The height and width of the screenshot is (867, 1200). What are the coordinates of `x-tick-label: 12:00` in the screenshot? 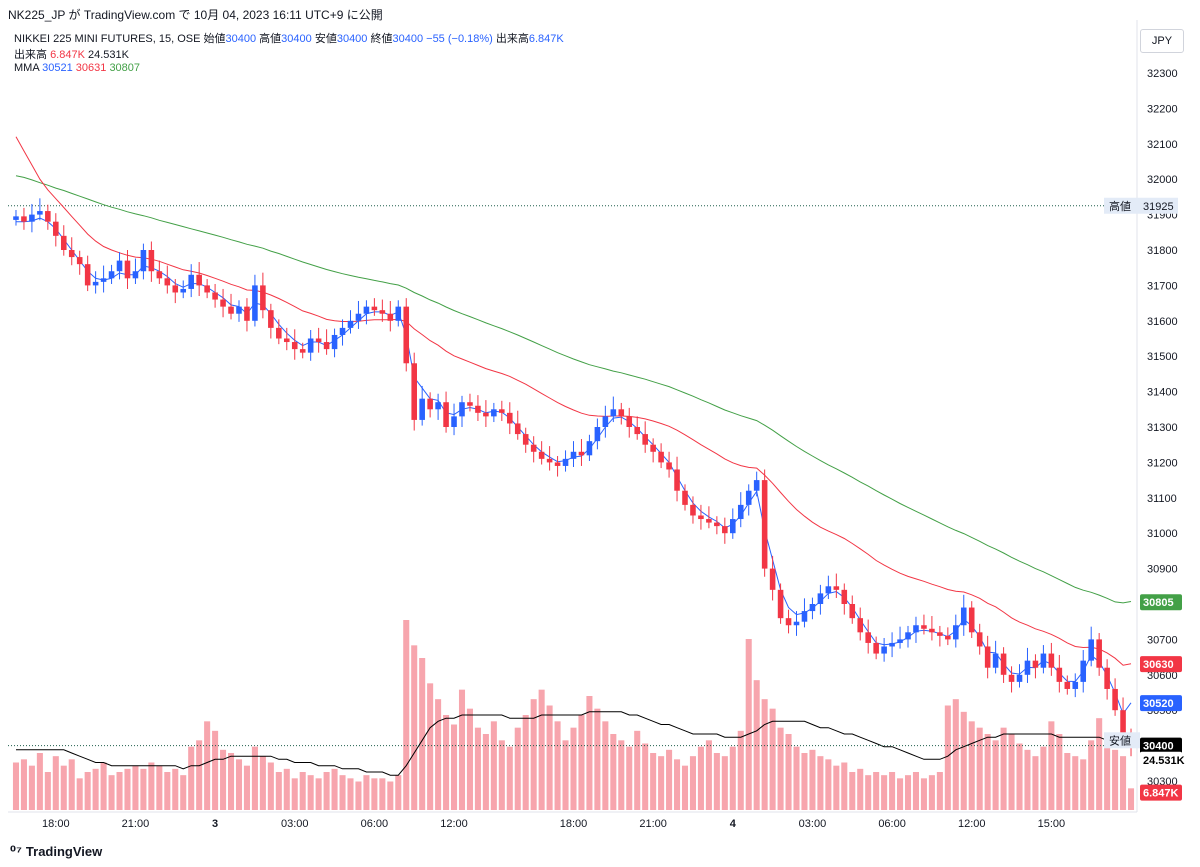 It's located at (972, 824).